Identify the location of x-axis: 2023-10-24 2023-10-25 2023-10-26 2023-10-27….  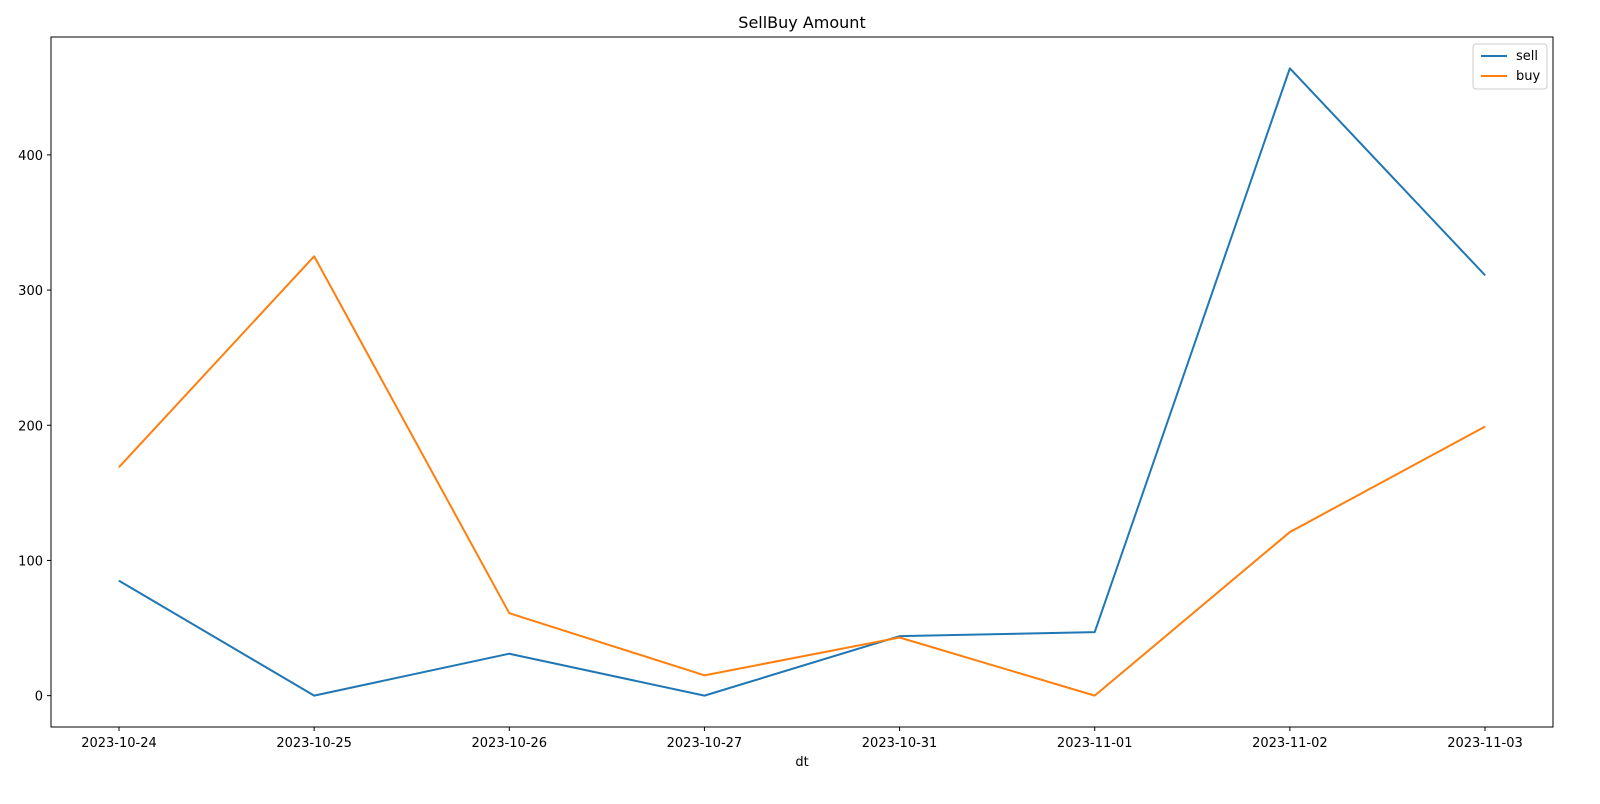
(802, 739).